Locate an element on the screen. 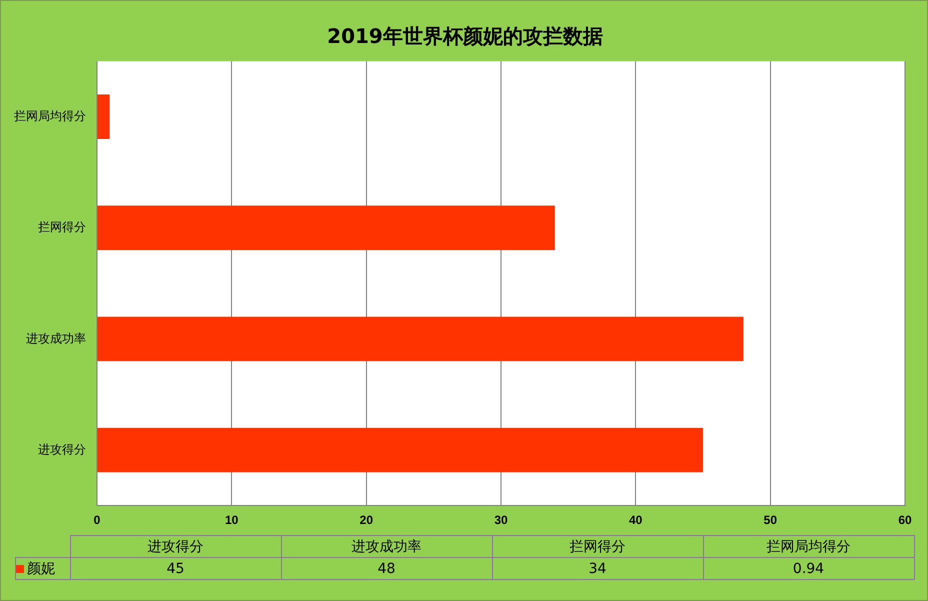  legend-label: 颜妮 is located at coordinates (43, 569).